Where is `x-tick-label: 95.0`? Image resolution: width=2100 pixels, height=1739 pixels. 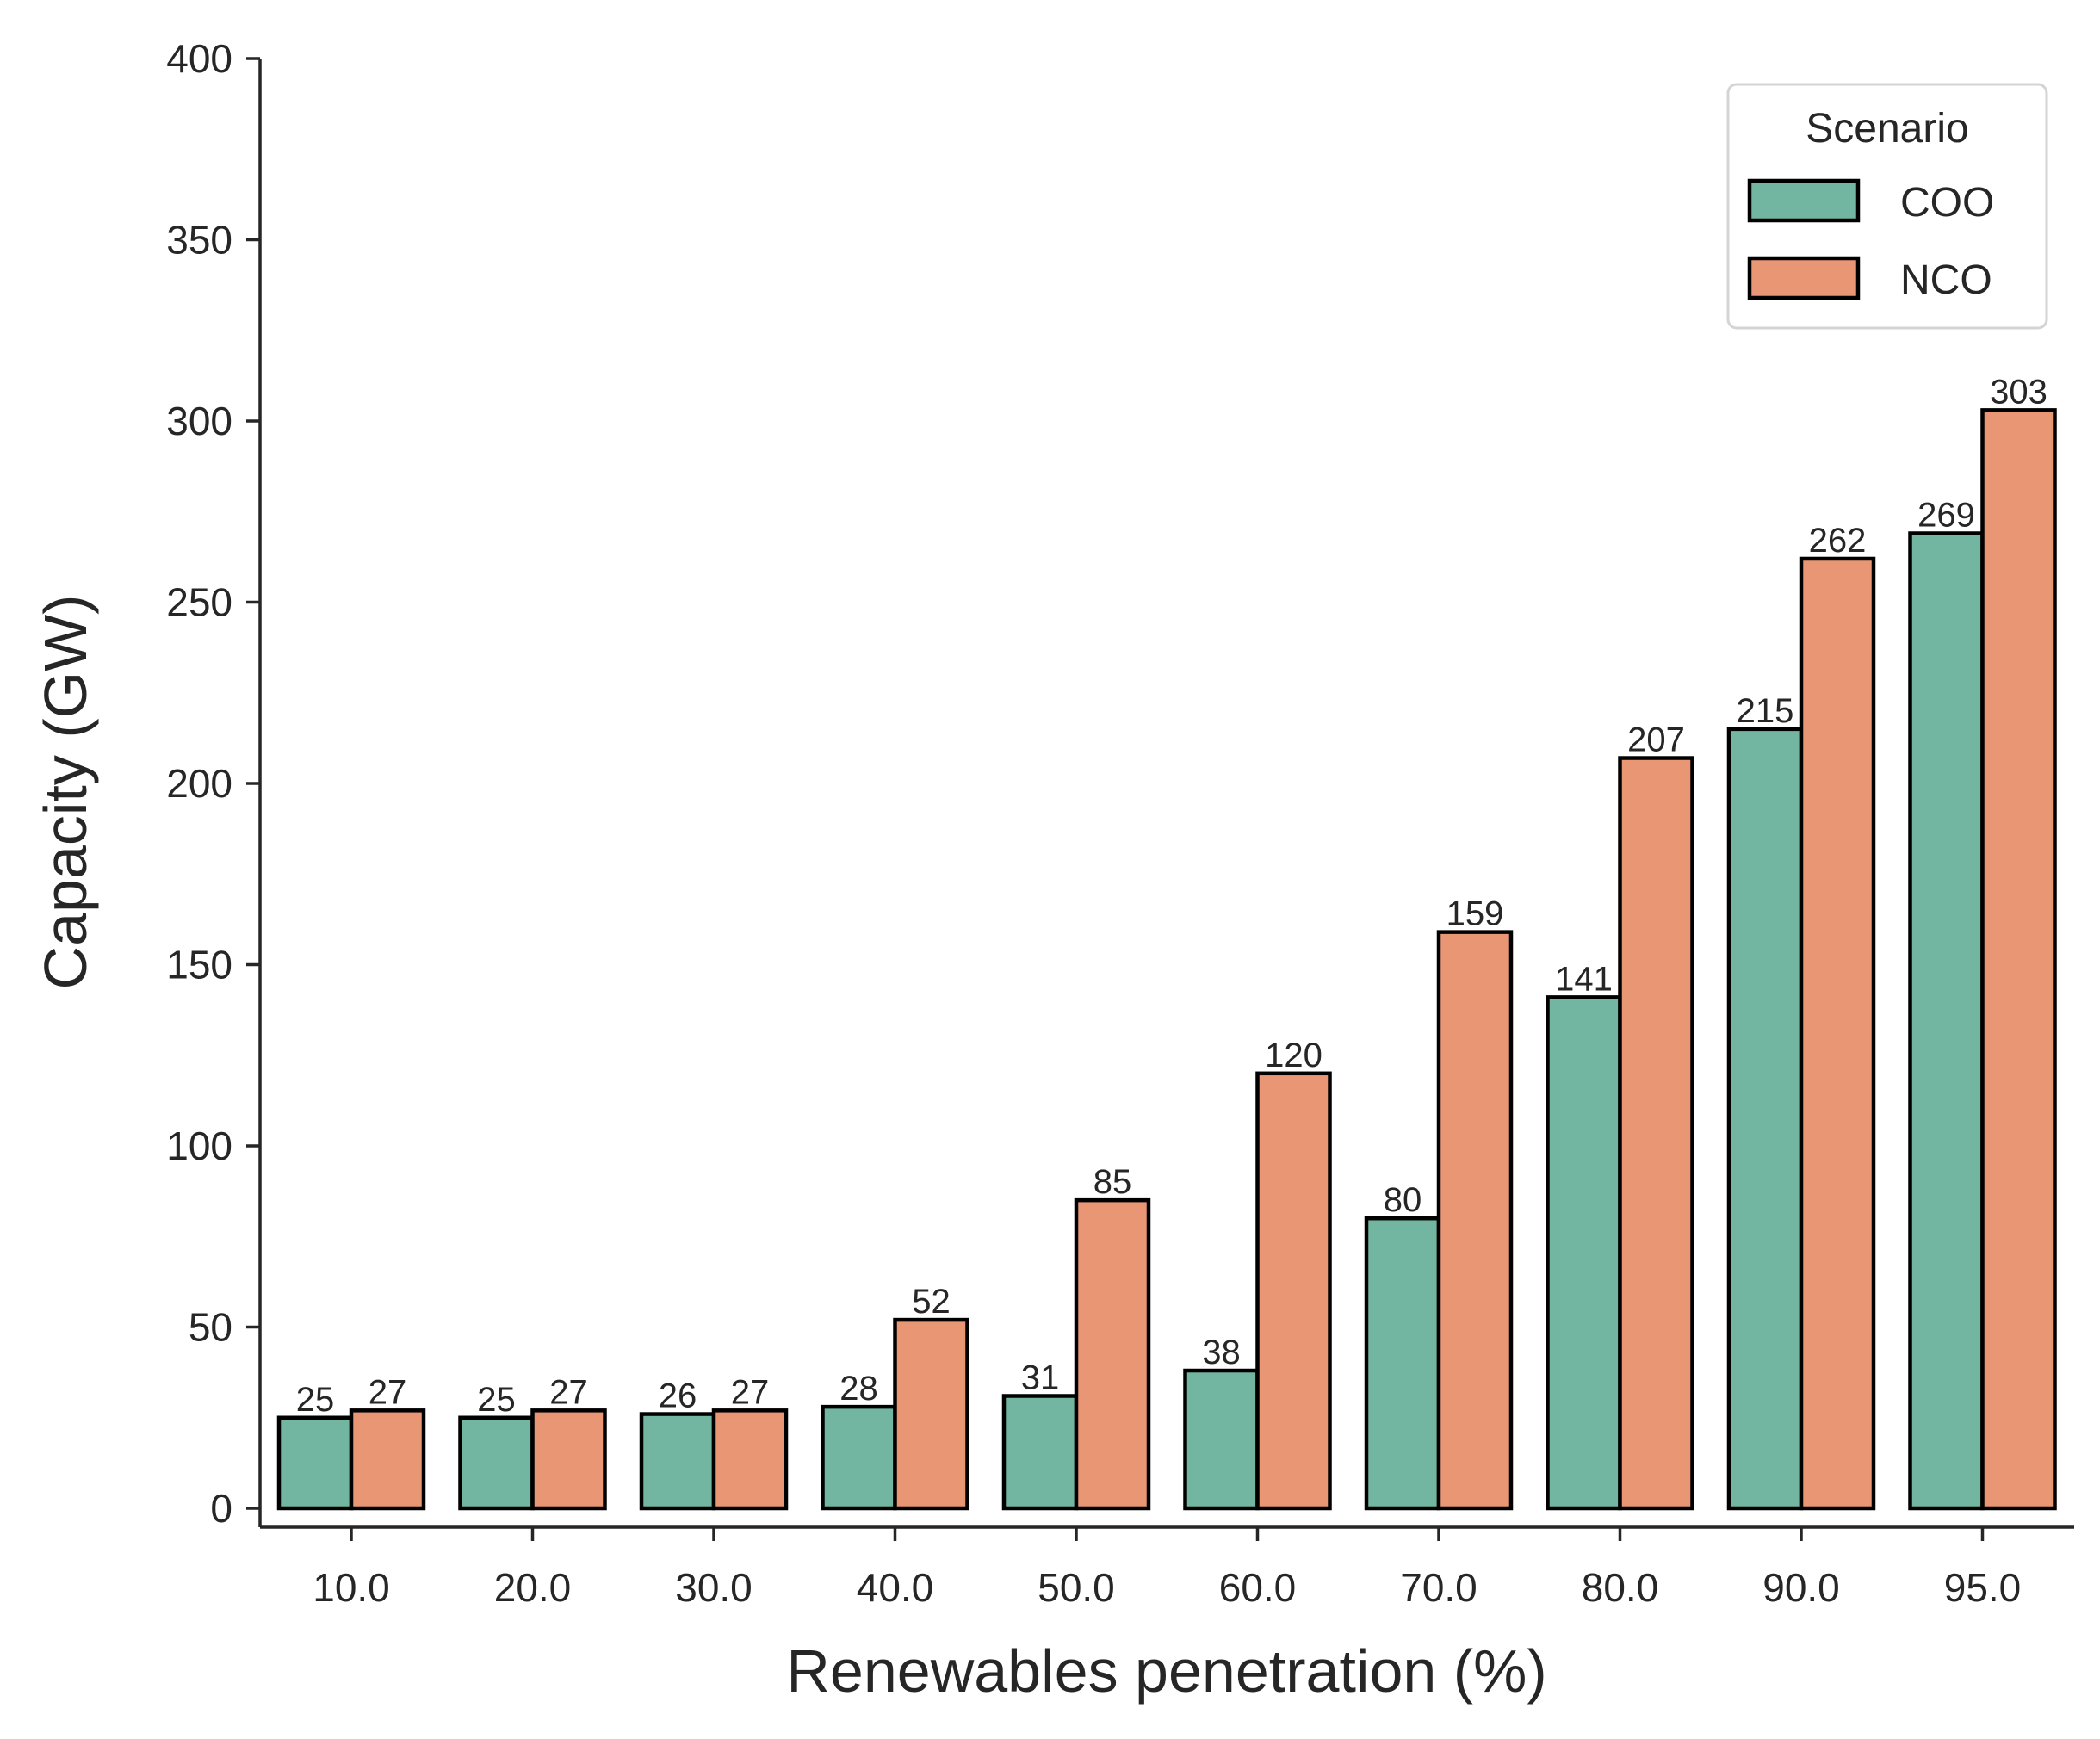
x-tick-label: 95.0 is located at coordinates (1983, 1587).